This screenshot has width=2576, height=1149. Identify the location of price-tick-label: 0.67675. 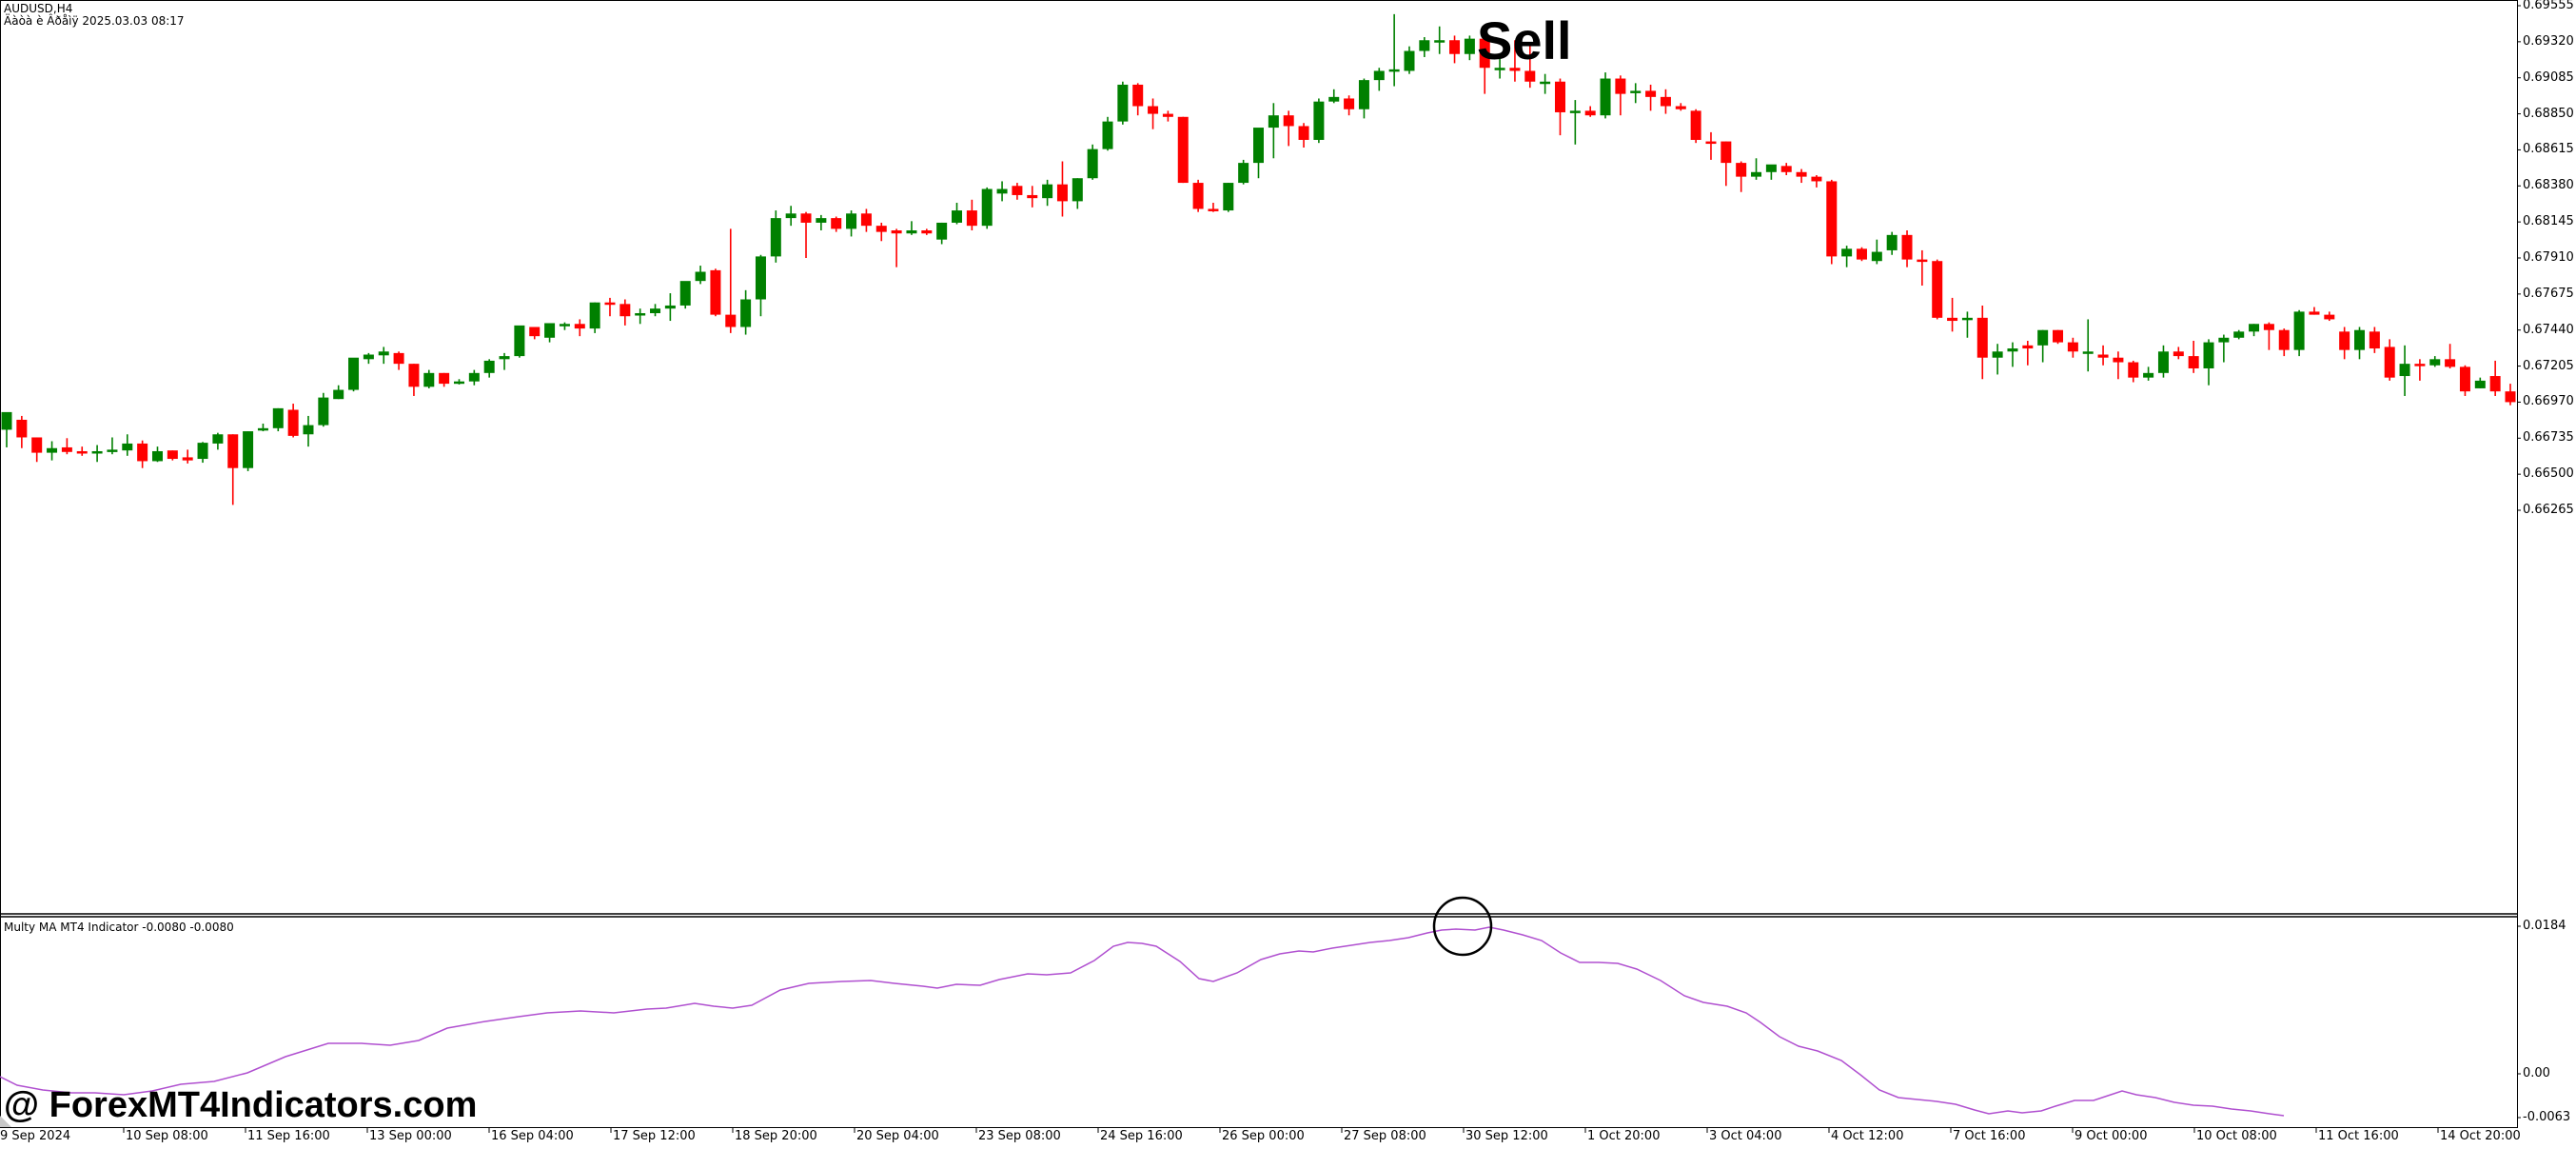
(2548, 293).